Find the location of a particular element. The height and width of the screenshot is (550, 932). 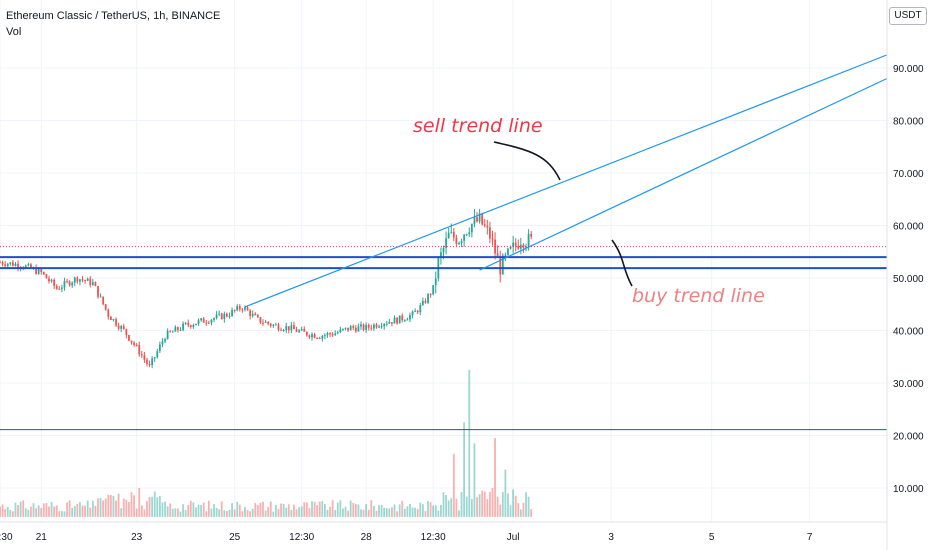

sell-trend-line-label: sell trend line is located at coordinates (478, 126).